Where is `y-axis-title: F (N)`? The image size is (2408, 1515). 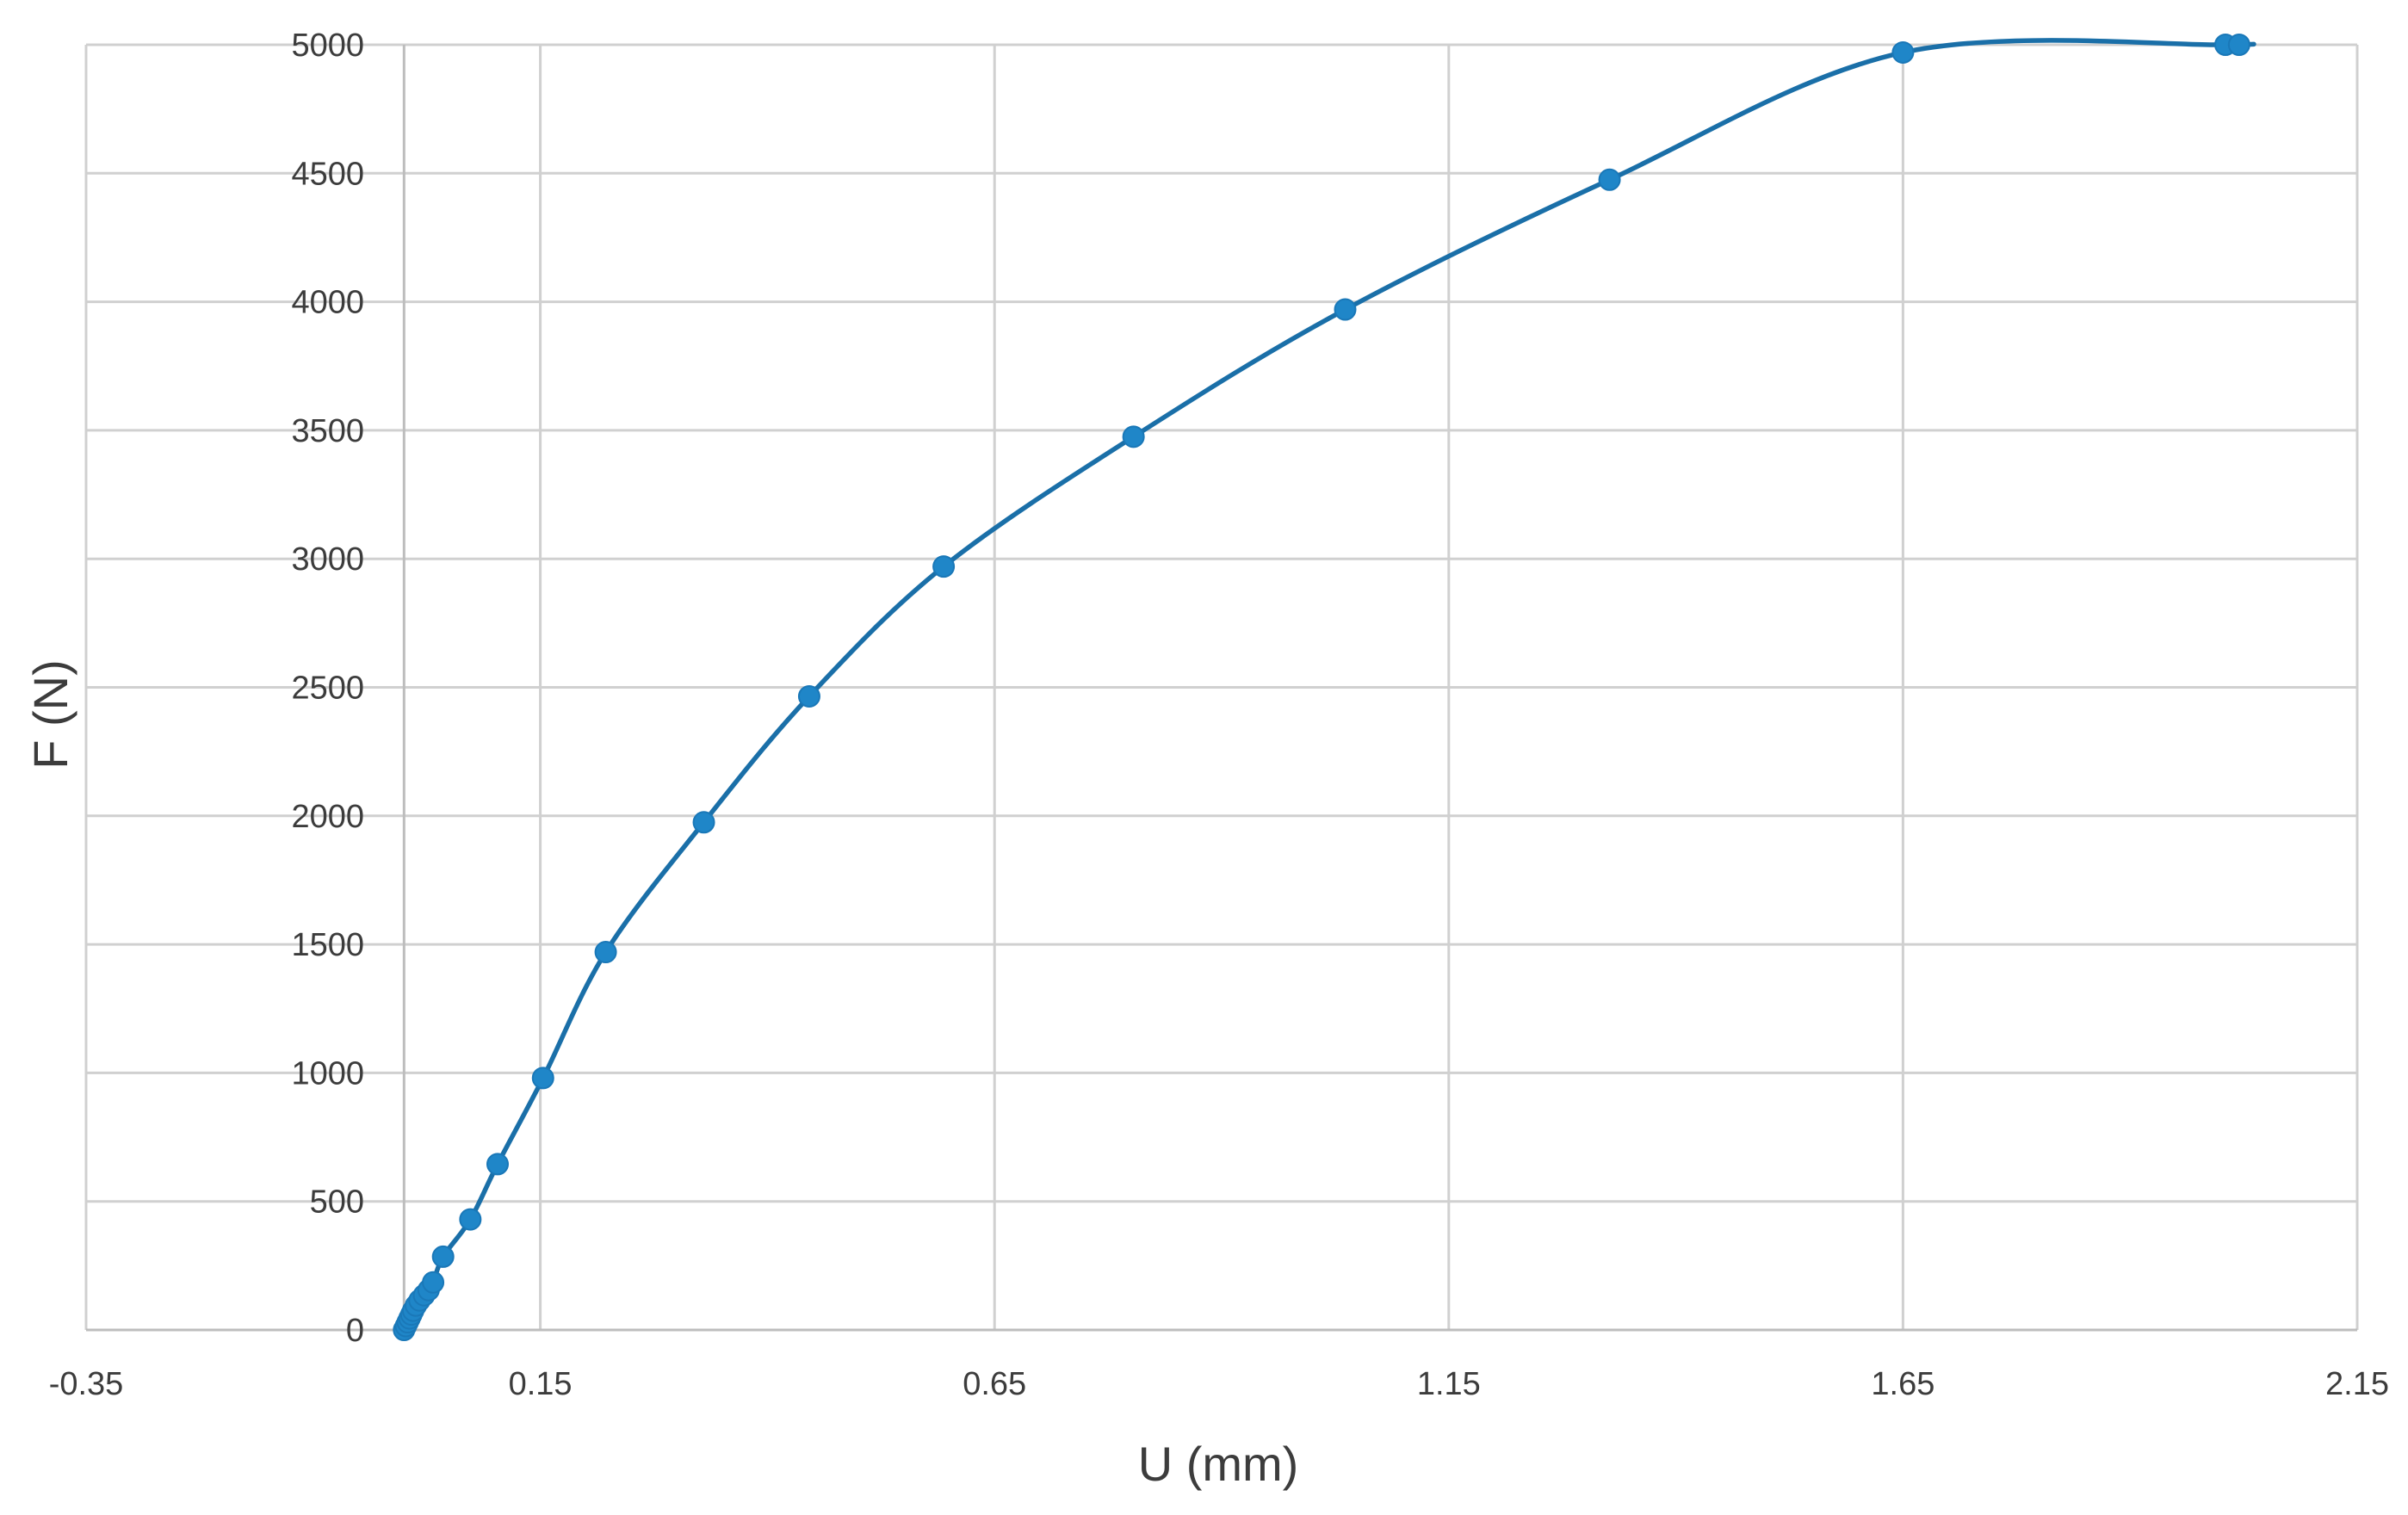
y-axis-title: F (N) is located at coordinates (50, 714).